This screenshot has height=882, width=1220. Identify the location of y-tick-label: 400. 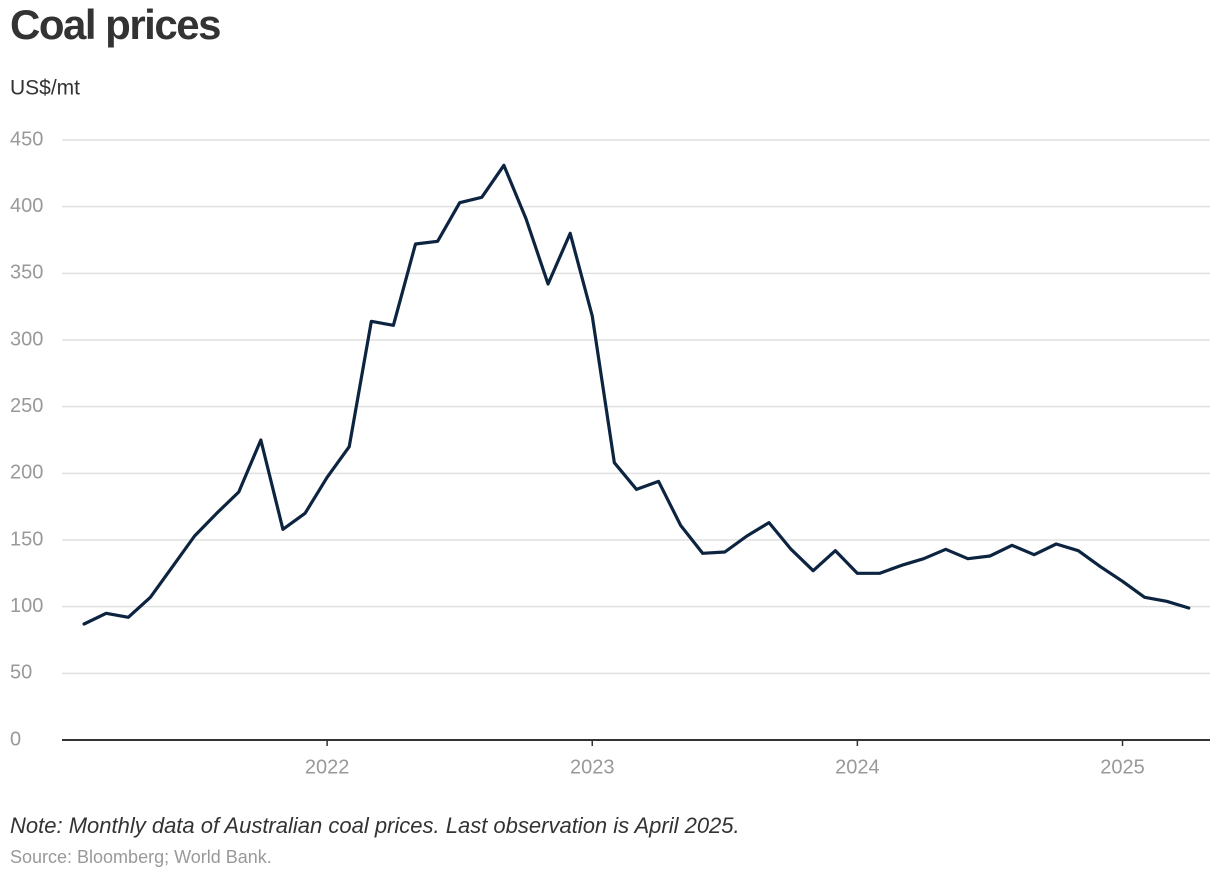
(26, 206).